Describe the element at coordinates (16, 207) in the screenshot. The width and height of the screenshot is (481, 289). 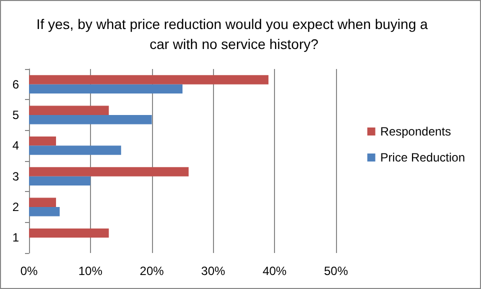
I see `y-tick-label: 2` at that location.